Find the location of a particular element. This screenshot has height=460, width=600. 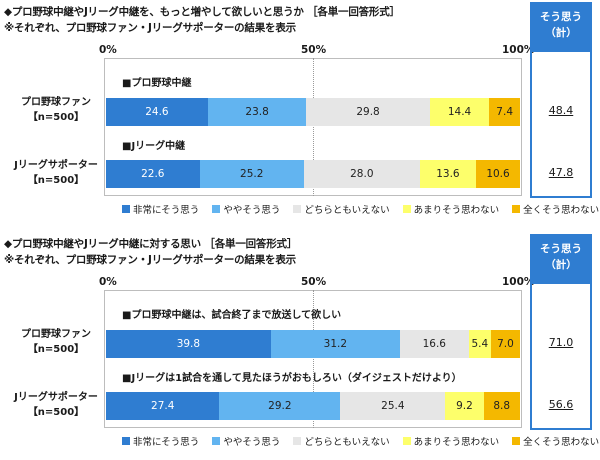

total-value: 56.6 is located at coordinates (561, 404).